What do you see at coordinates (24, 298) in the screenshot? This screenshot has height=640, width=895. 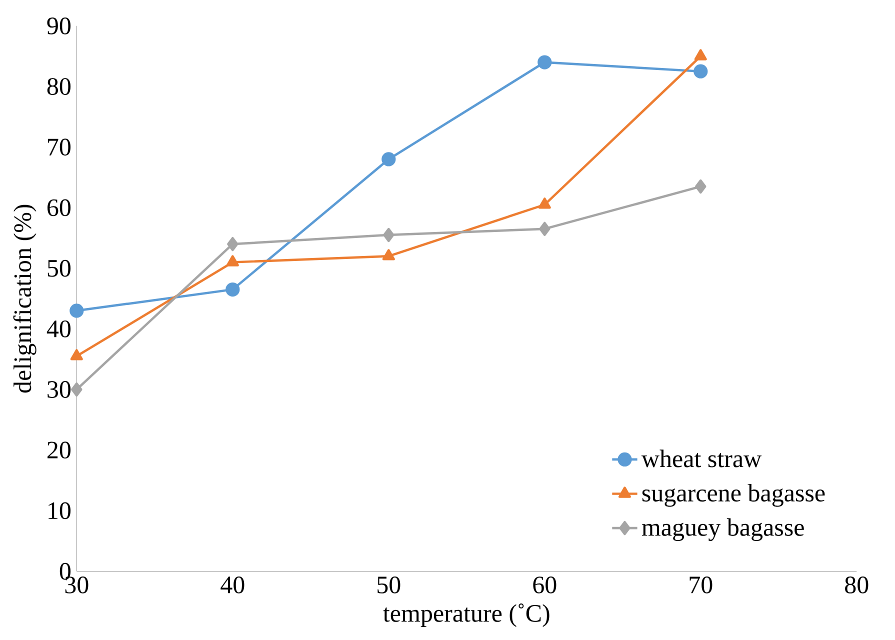 I see `y-axis-title: delignification (%)` at bounding box center [24, 298].